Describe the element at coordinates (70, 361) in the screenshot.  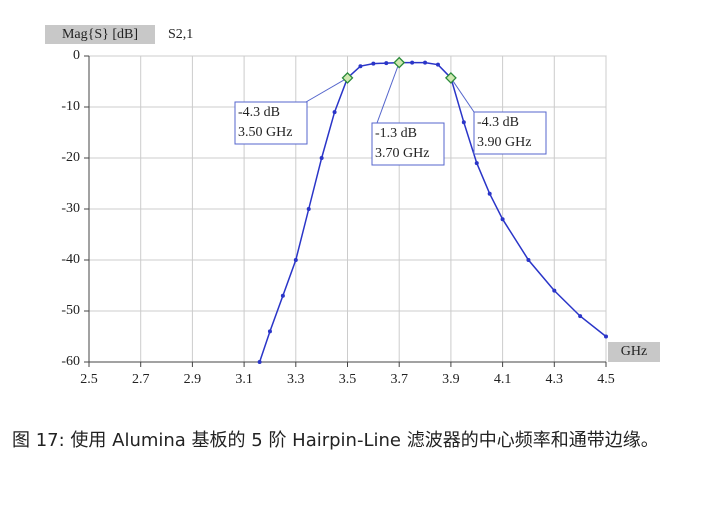
I see `y-tick-label: -60` at that location.